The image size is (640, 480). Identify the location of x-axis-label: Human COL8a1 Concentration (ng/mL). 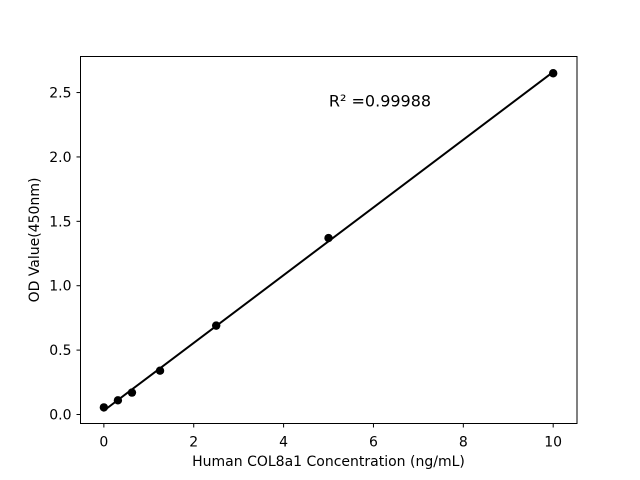
(328, 462).